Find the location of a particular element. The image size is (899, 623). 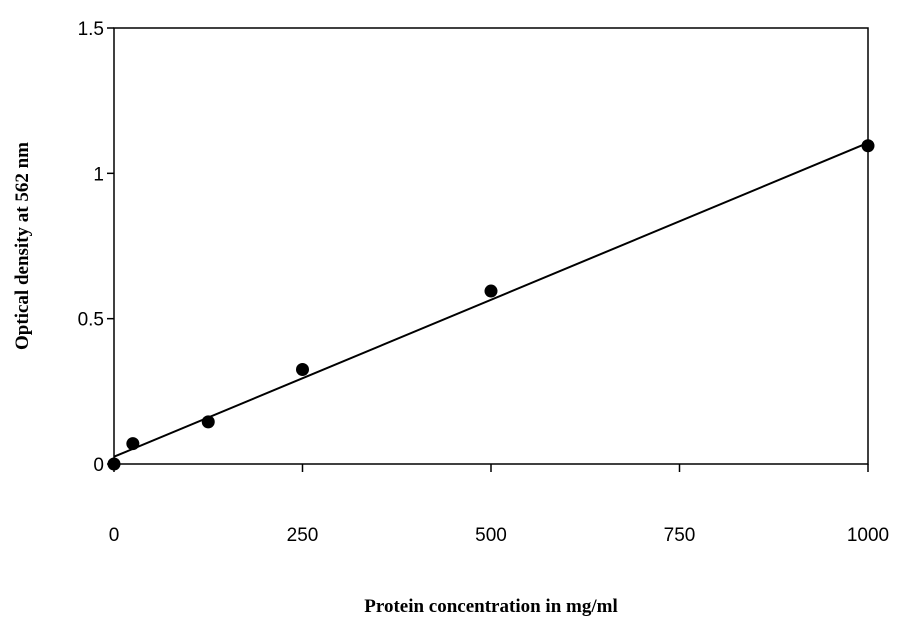

y-tick-label: 1 is located at coordinates (98, 174).